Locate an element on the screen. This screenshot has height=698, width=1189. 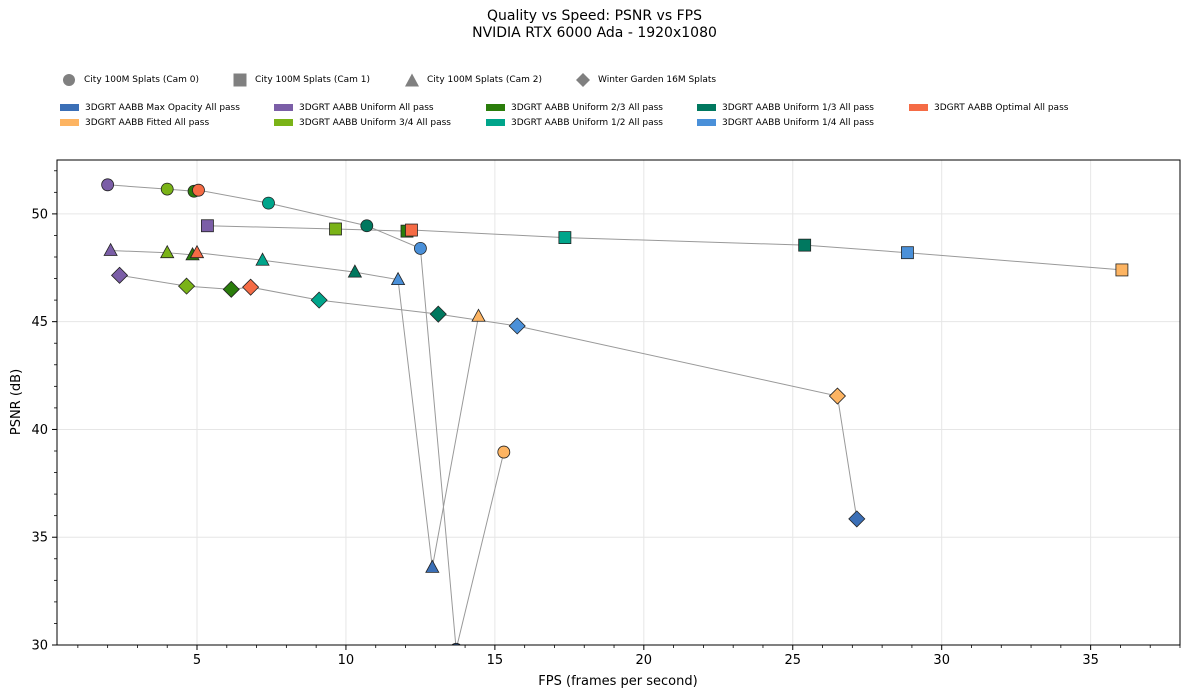
legend-item-method-1: 3DGRT AABB Fitted All pass is located at coordinates (167, 122).